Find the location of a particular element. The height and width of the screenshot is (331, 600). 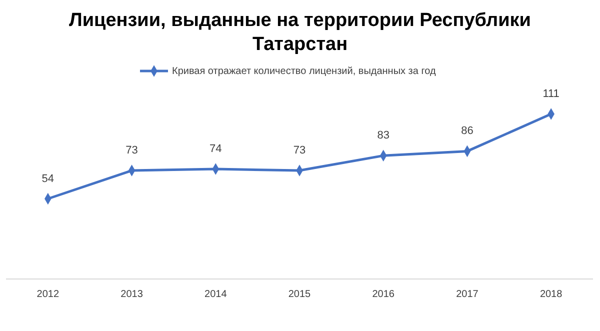

x-tick-label: 2015 is located at coordinates (300, 294).